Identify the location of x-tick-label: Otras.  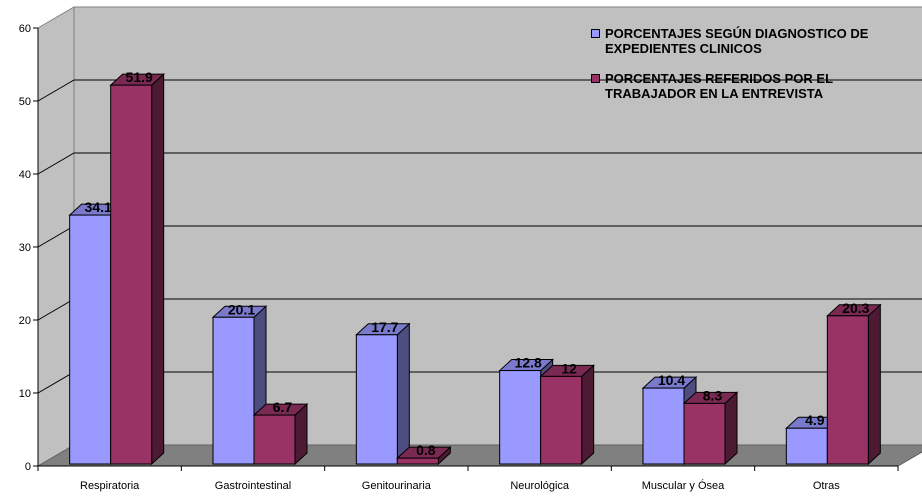
(826, 486).